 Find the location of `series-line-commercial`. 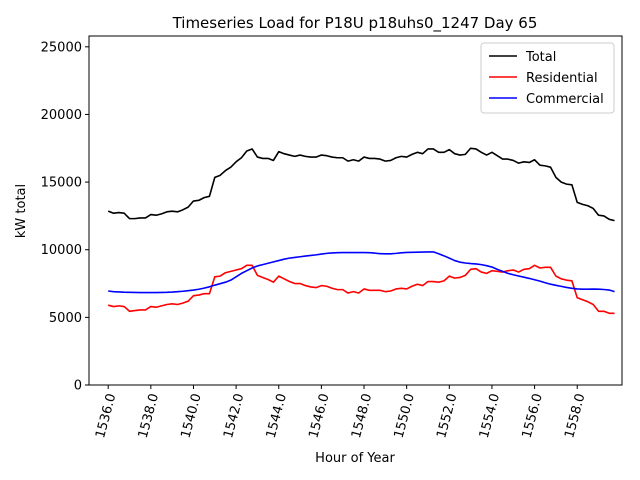

series-line-commercial is located at coordinates (361, 272).